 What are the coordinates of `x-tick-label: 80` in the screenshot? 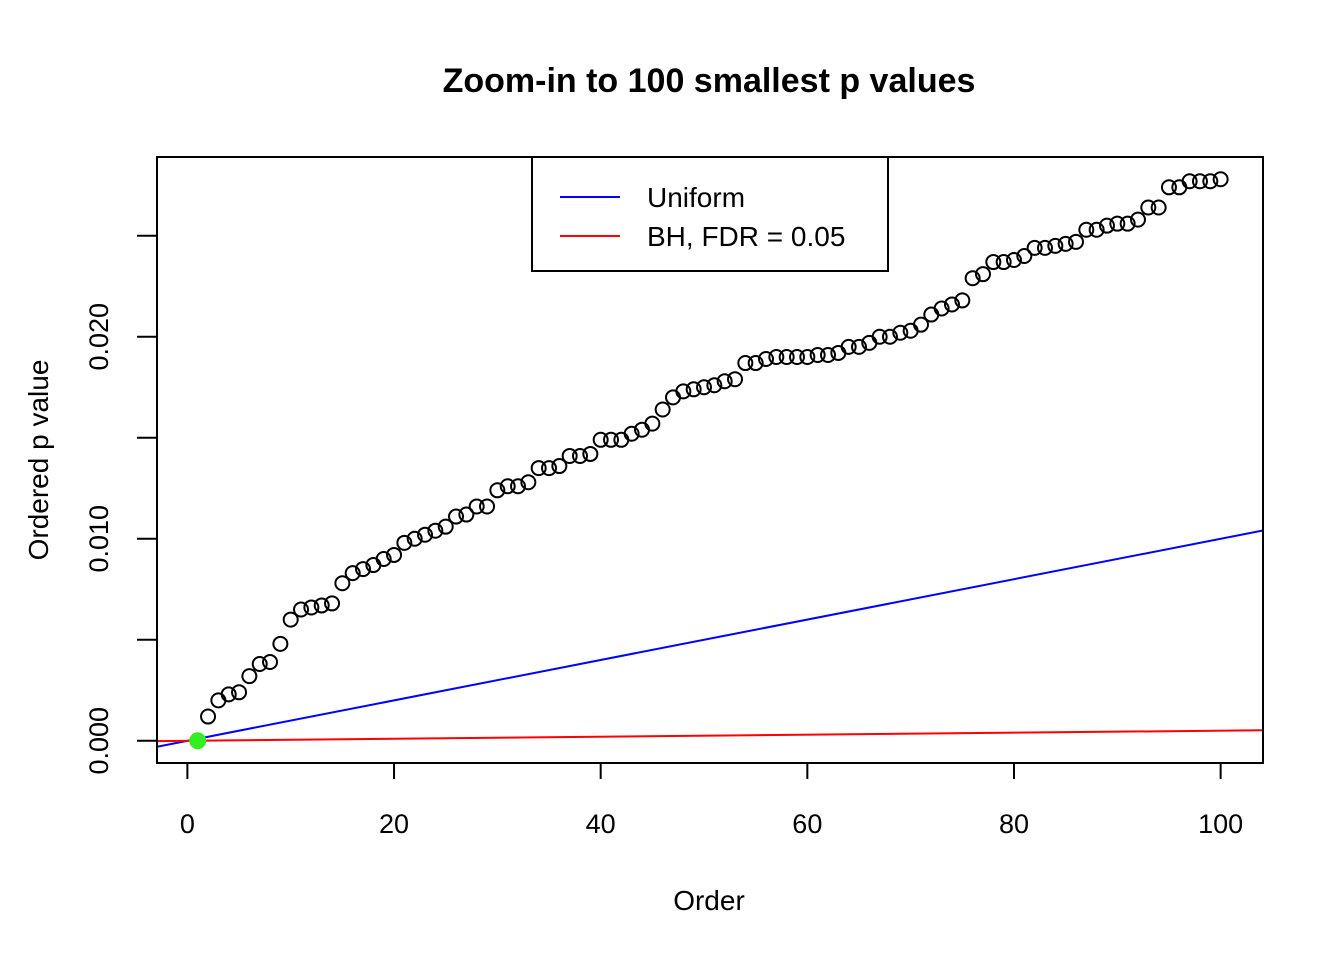 It's located at (1014, 824).